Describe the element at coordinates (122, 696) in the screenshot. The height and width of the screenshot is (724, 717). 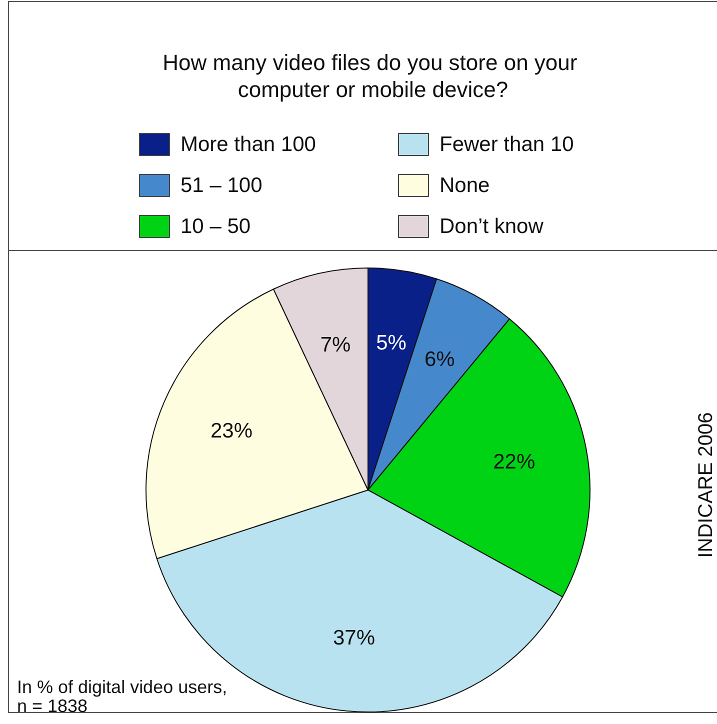
I see `text: In % of digital video users, n = 1838` at that location.